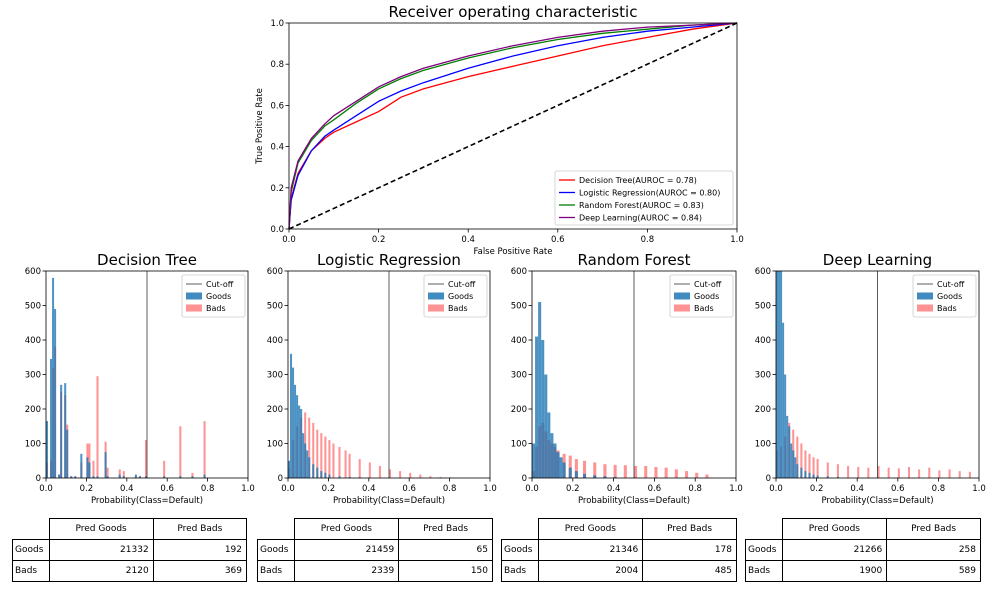 This screenshot has height=591, width=999. I want to click on chart-title: Logistic Regression, so click(389, 260).